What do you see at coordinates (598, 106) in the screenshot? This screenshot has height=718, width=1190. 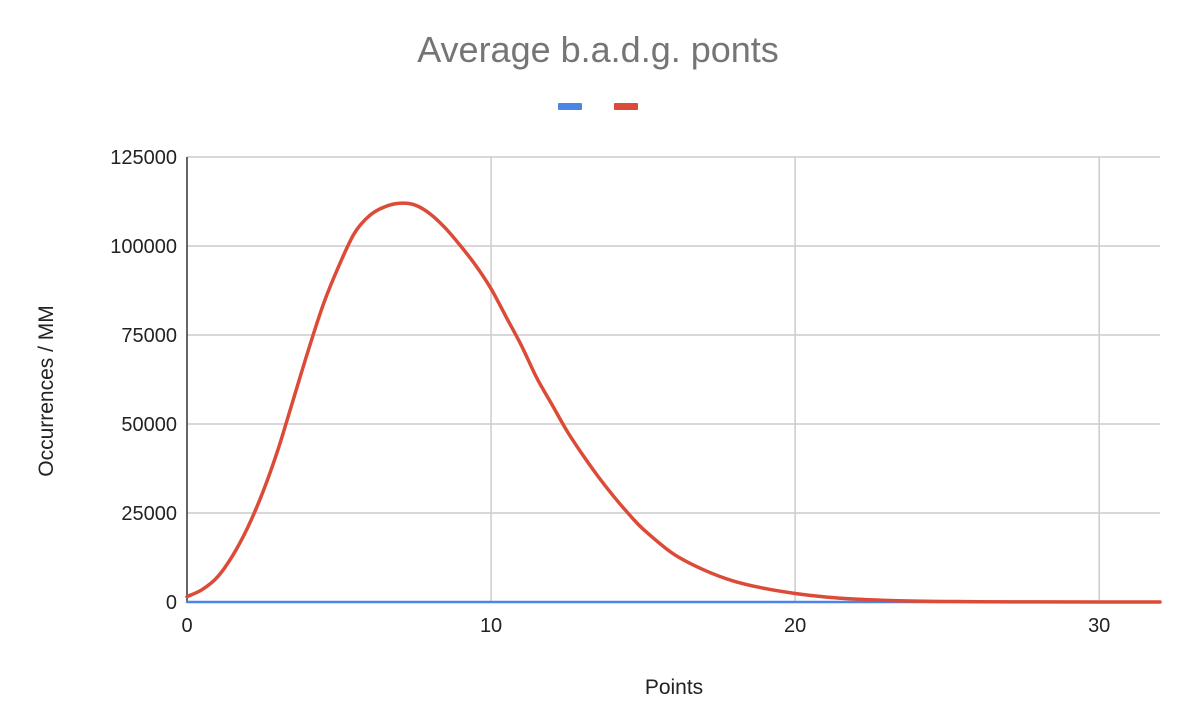 I see `legend` at bounding box center [598, 106].